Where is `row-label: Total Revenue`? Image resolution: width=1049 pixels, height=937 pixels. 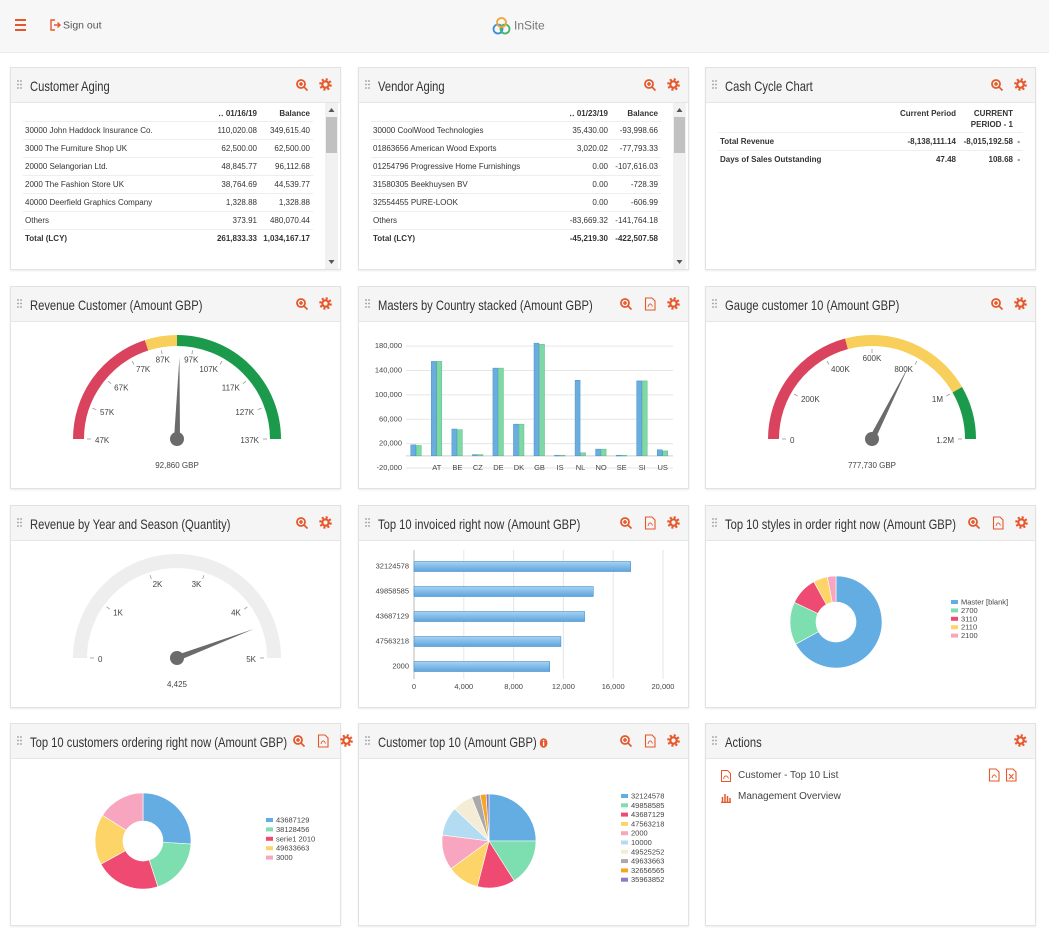 row-label: Total Revenue is located at coordinates (747, 141).